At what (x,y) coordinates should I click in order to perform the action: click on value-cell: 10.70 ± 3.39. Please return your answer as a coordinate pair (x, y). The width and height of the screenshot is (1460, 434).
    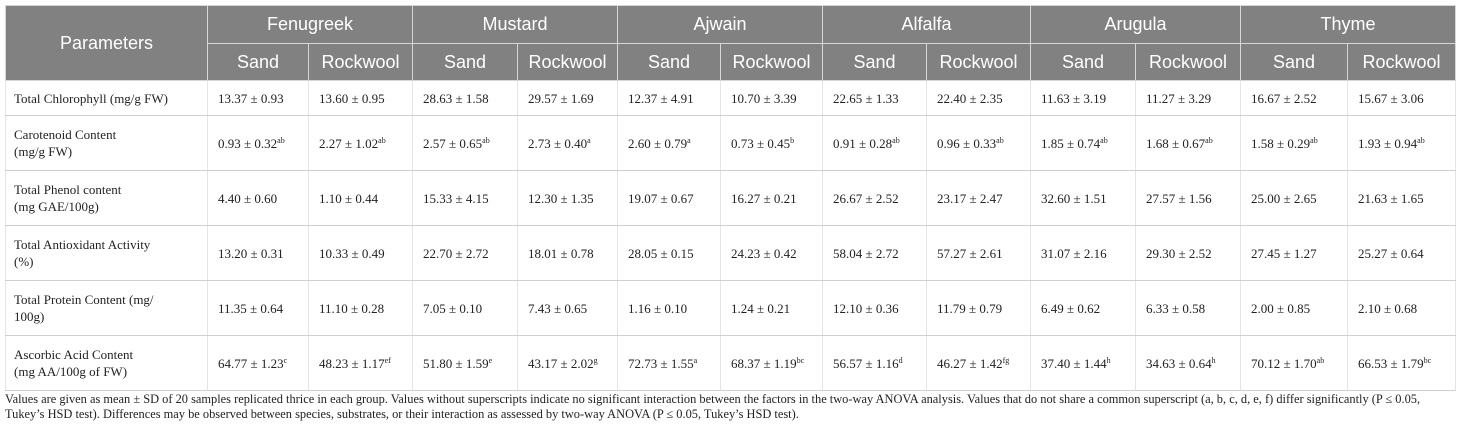
    Looking at the image, I should click on (771, 98).